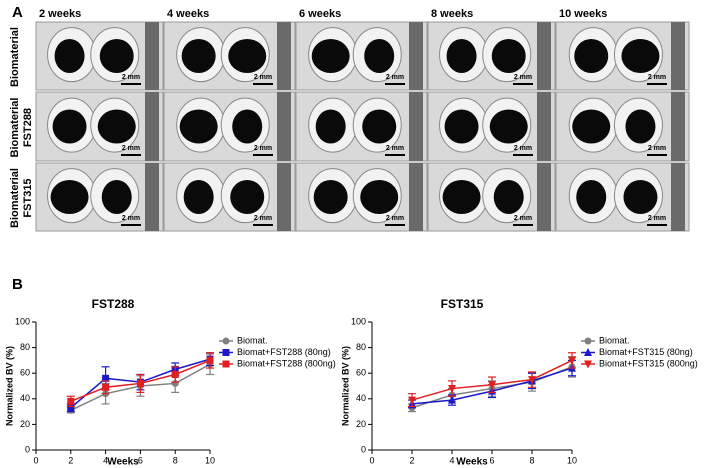  What do you see at coordinates (462, 304) in the screenshot?
I see `chart-title: FST315` at bounding box center [462, 304].